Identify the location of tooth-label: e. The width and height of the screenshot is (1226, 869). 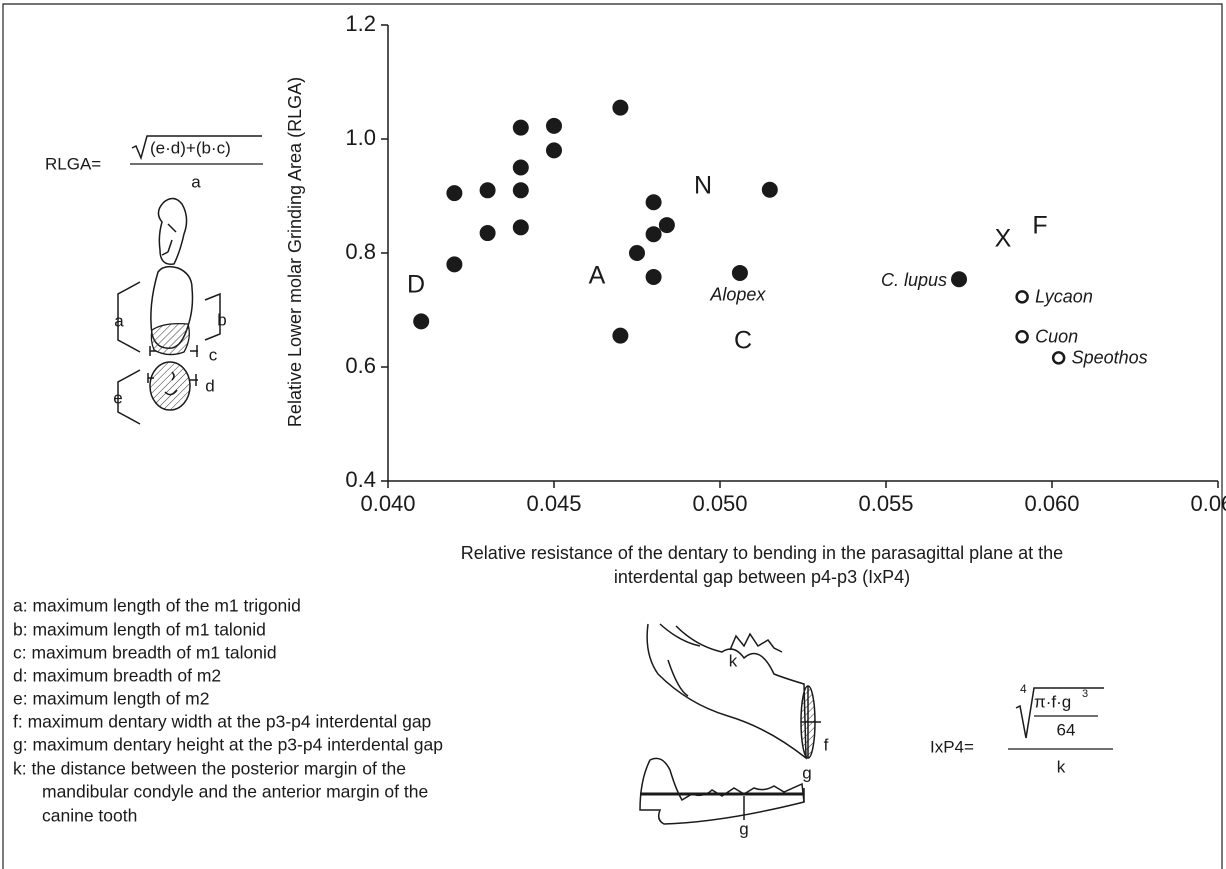
(117, 397).